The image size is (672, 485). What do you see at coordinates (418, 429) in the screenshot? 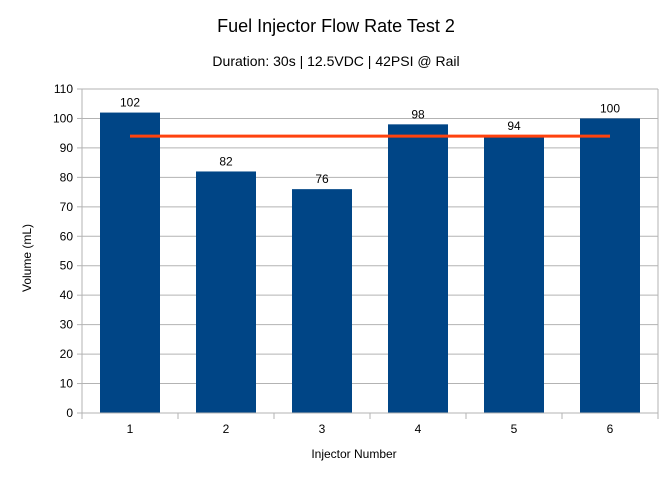
I see `x-tick-label: 4` at bounding box center [418, 429].